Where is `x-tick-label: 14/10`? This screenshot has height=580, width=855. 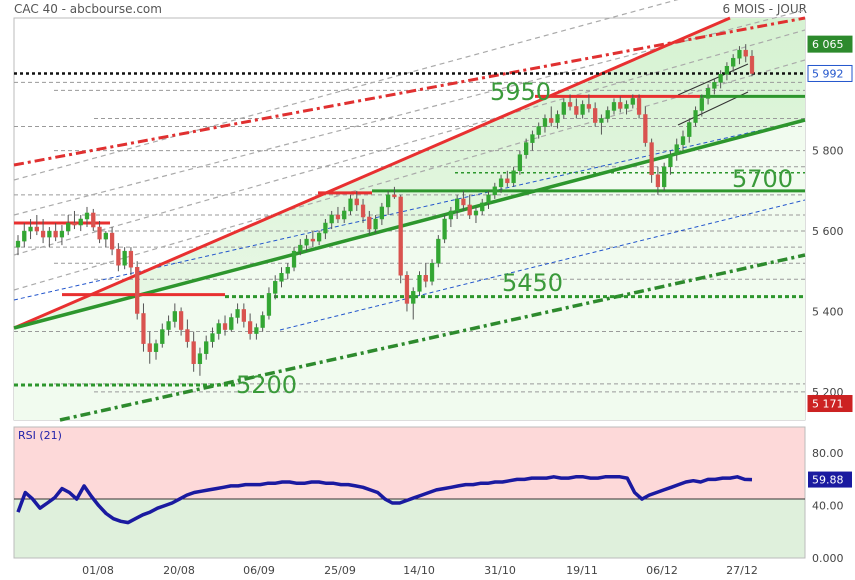 x-tick-label: 14/10 is located at coordinates (419, 570).